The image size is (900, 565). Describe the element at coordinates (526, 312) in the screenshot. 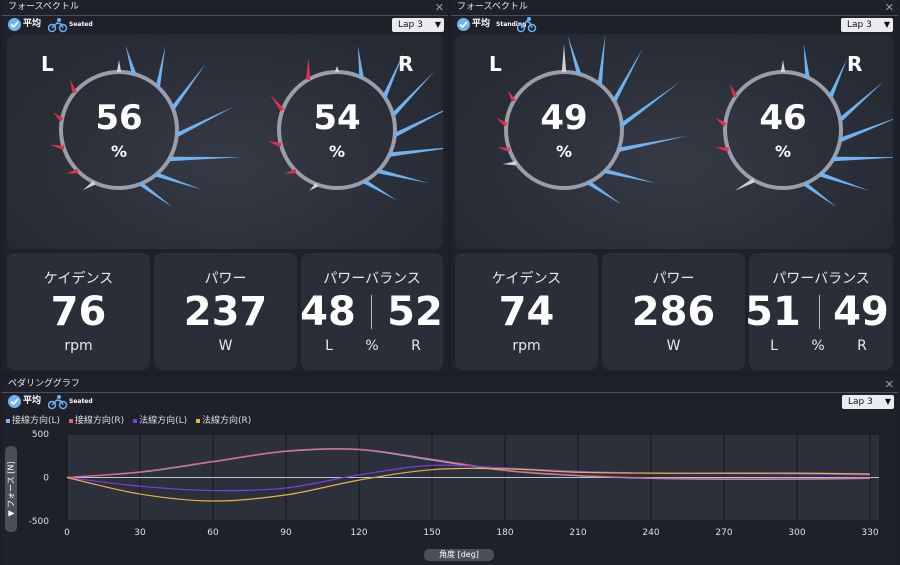

I see `cadence-value: 74` at that location.